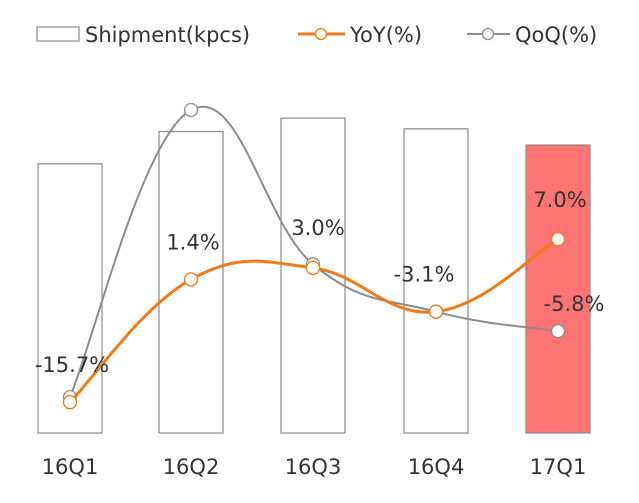  What do you see at coordinates (191, 279) in the screenshot?
I see `yoy-point-16q2` at bounding box center [191, 279].